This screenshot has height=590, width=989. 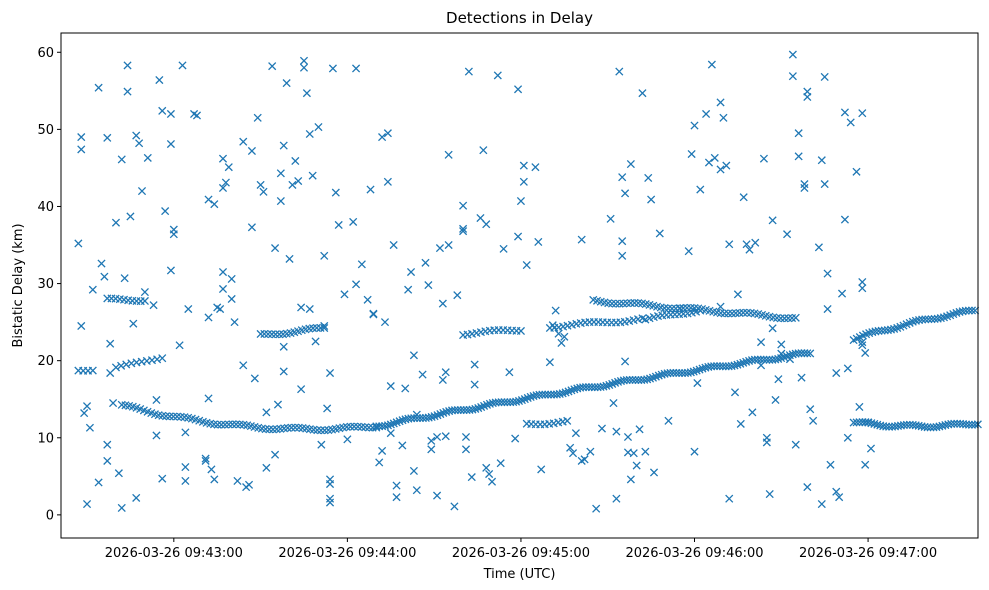 I want to click on x-tick-label: 2026-03-26 09:44:00, so click(x=347, y=553).